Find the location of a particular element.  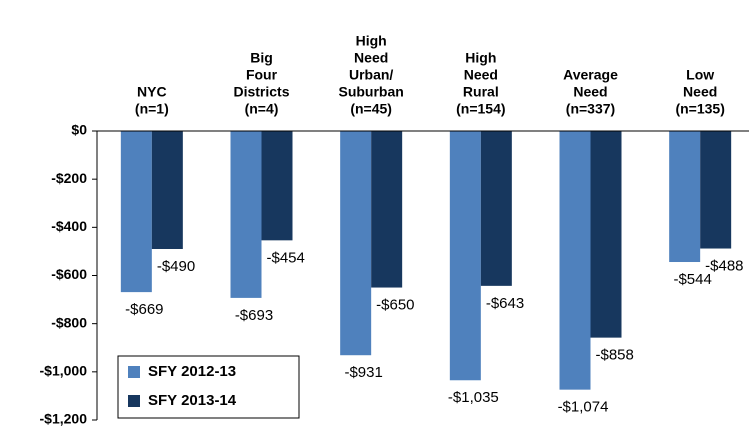

x-category-label: (n=154) is located at coordinates (480, 109).